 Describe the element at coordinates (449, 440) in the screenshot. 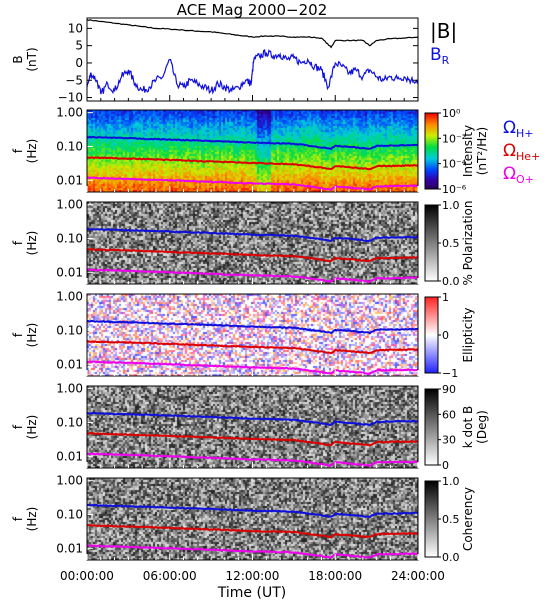

I see `colorbar-tick-label: 30` at that location.